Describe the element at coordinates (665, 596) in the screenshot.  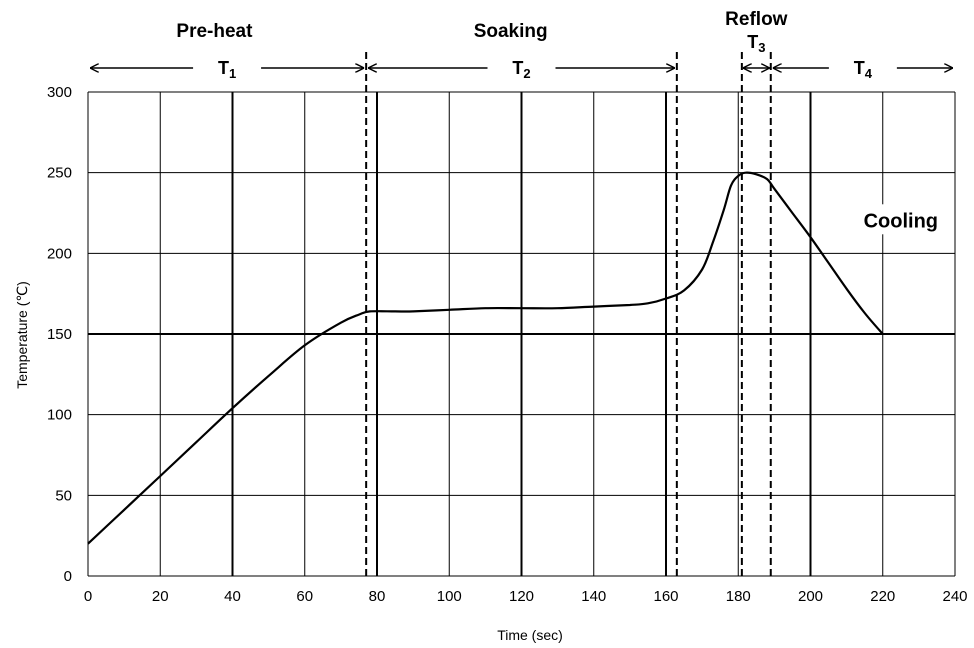
I see `x-tick-label: 160` at that location.